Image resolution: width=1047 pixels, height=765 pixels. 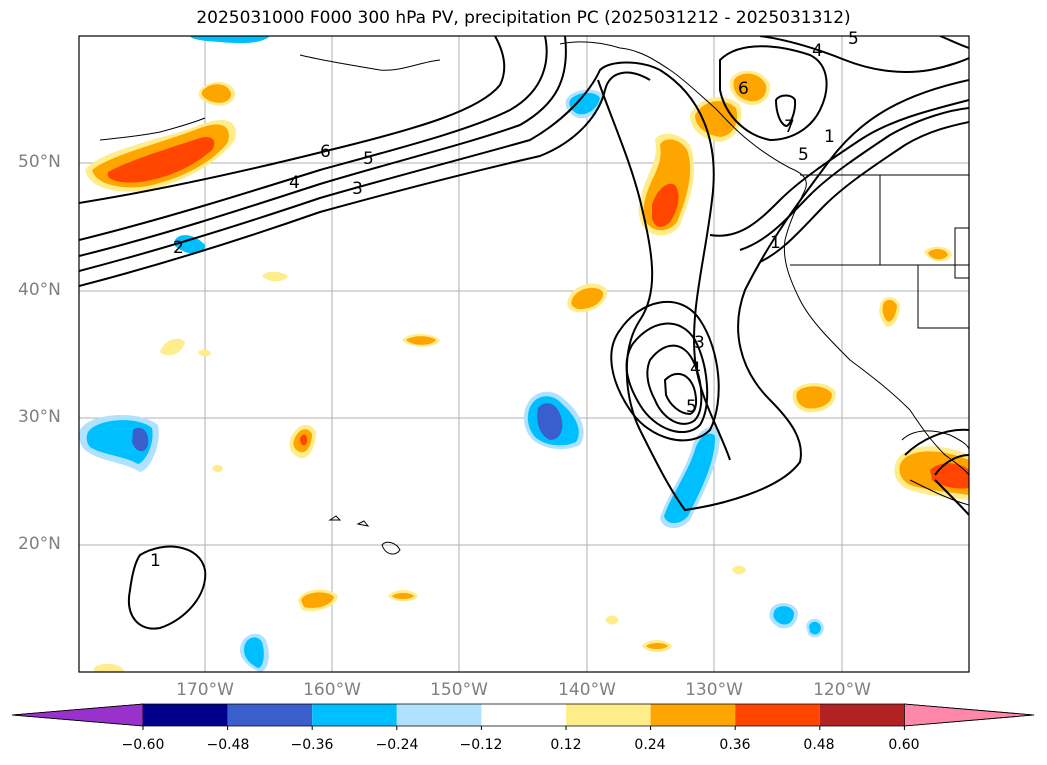 What do you see at coordinates (842, 690) in the screenshot?
I see `lon-label: 120°W` at bounding box center [842, 690].